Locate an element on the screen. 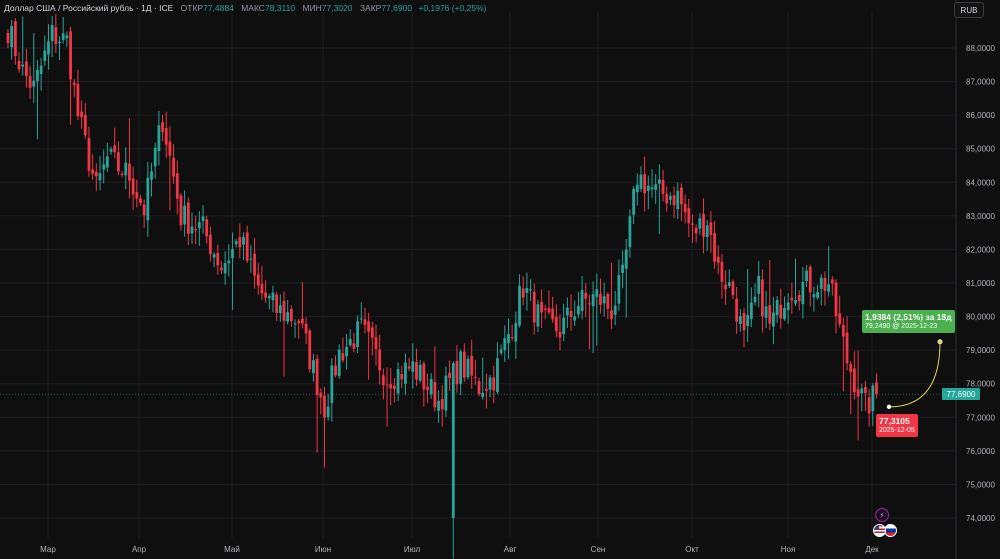  projection-line is located at coordinates (914, 374).